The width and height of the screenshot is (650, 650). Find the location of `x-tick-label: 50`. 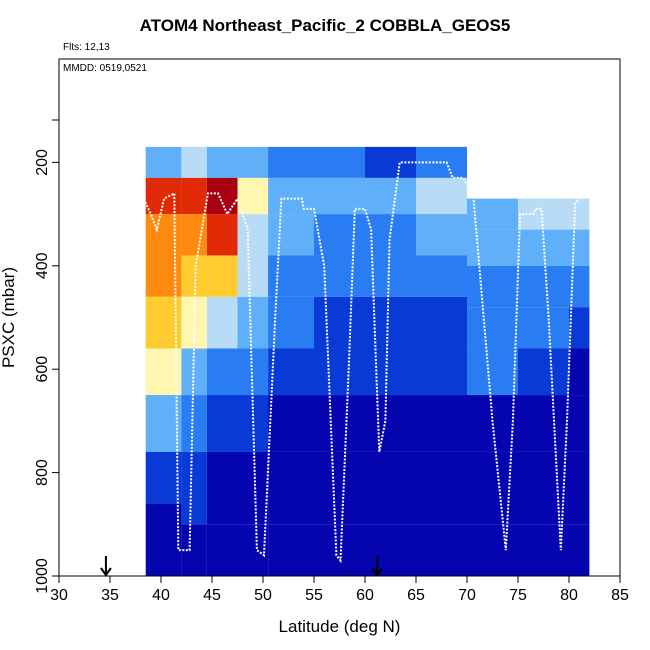

x-tick-label: 50 is located at coordinates (263, 595).